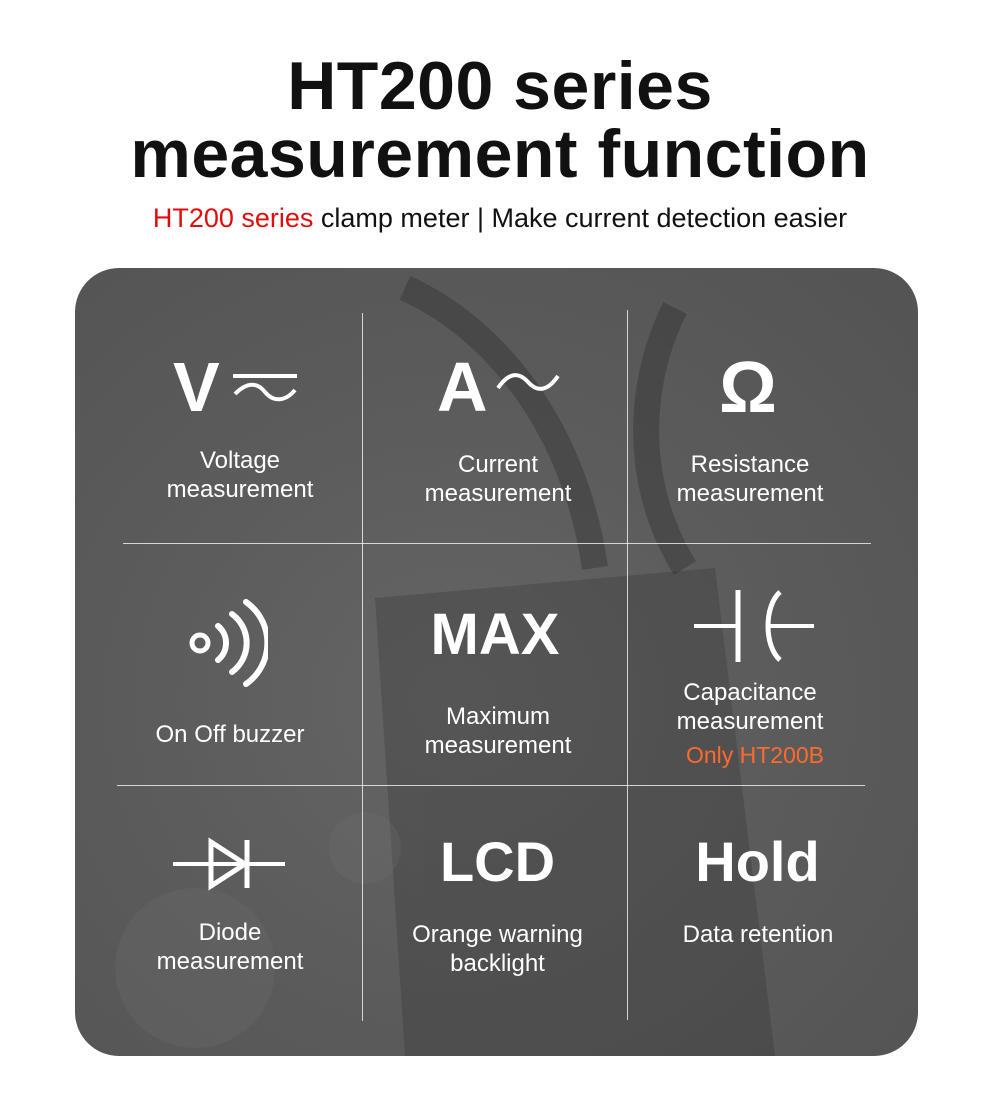  What do you see at coordinates (240, 460) in the screenshot?
I see `voltage-label-line1: Voltage` at bounding box center [240, 460].